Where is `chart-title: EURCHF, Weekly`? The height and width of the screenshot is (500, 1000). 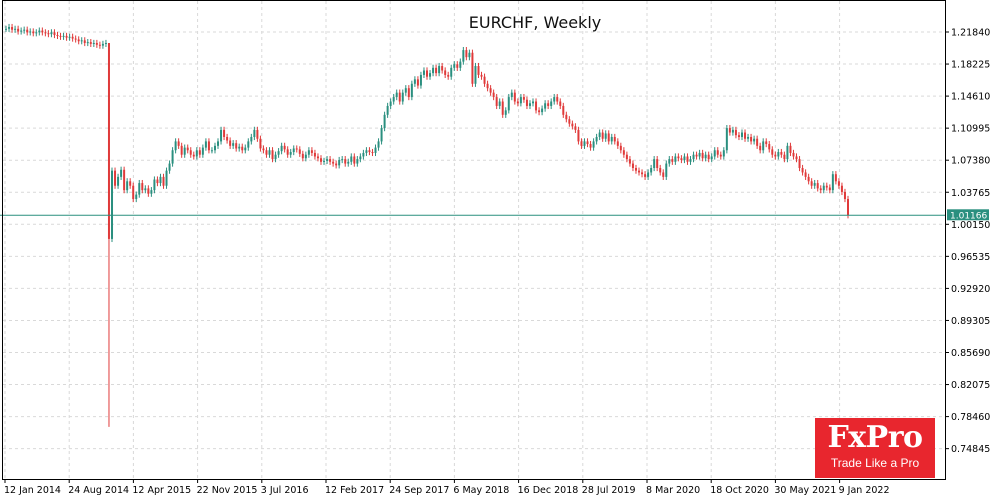
chart-title: EURCHF, Weekly is located at coordinates (535, 22).